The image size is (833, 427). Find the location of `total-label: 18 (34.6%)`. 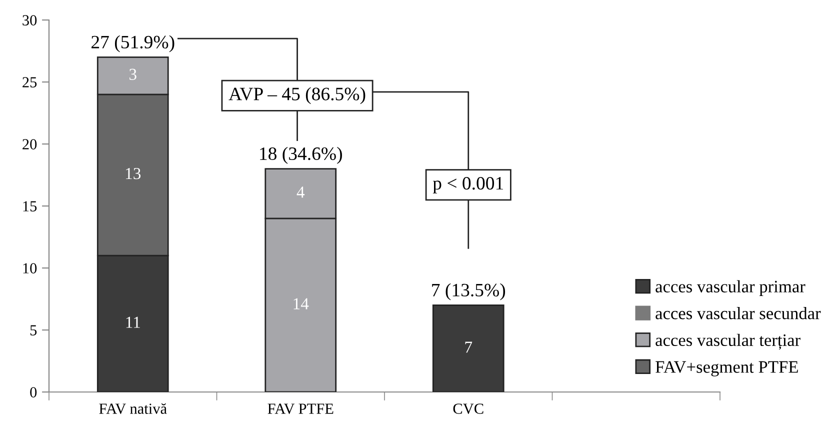

total-label: 18 (34.6%) is located at coordinates (301, 155).